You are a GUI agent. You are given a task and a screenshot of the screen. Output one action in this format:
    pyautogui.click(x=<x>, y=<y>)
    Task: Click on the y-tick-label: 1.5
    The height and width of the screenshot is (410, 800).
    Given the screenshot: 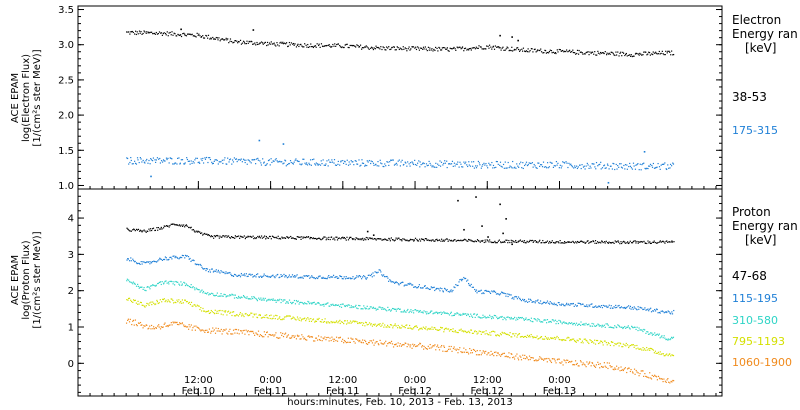 What is the action you would take?
    pyautogui.click(x=66, y=151)
    